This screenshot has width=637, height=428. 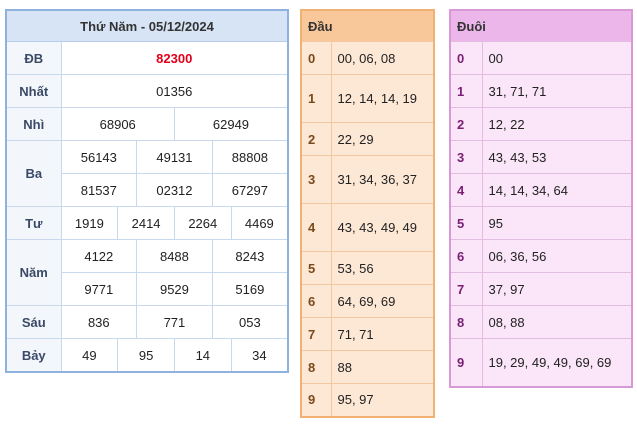 What do you see at coordinates (382, 227) in the screenshot?
I see `dau-values: 43, 43, 49, 49` at bounding box center [382, 227].